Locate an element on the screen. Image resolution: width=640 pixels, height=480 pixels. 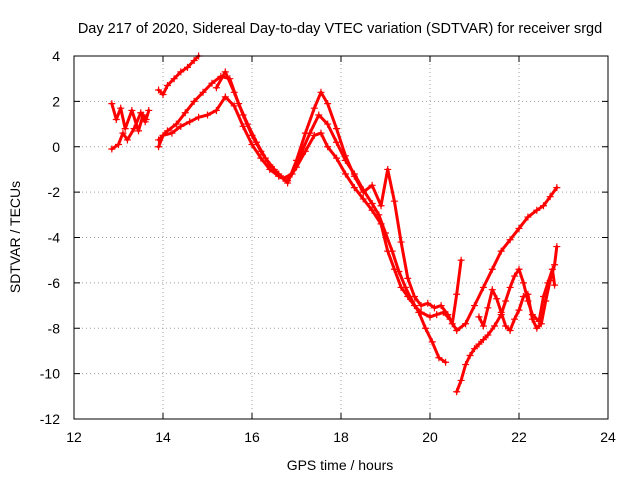
y-tick-label: -2 is located at coordinates (54, 192).